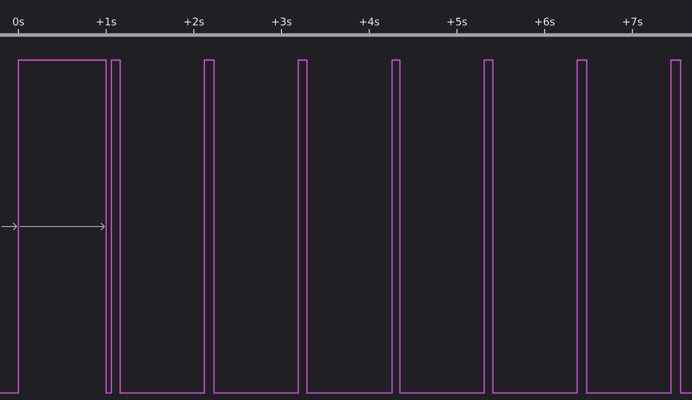 The height and width of the screenshot is (400, 692). Describe the element at coordinates (457, 22) in the screenshot. I see `x-tick-label: +5s` at that location.